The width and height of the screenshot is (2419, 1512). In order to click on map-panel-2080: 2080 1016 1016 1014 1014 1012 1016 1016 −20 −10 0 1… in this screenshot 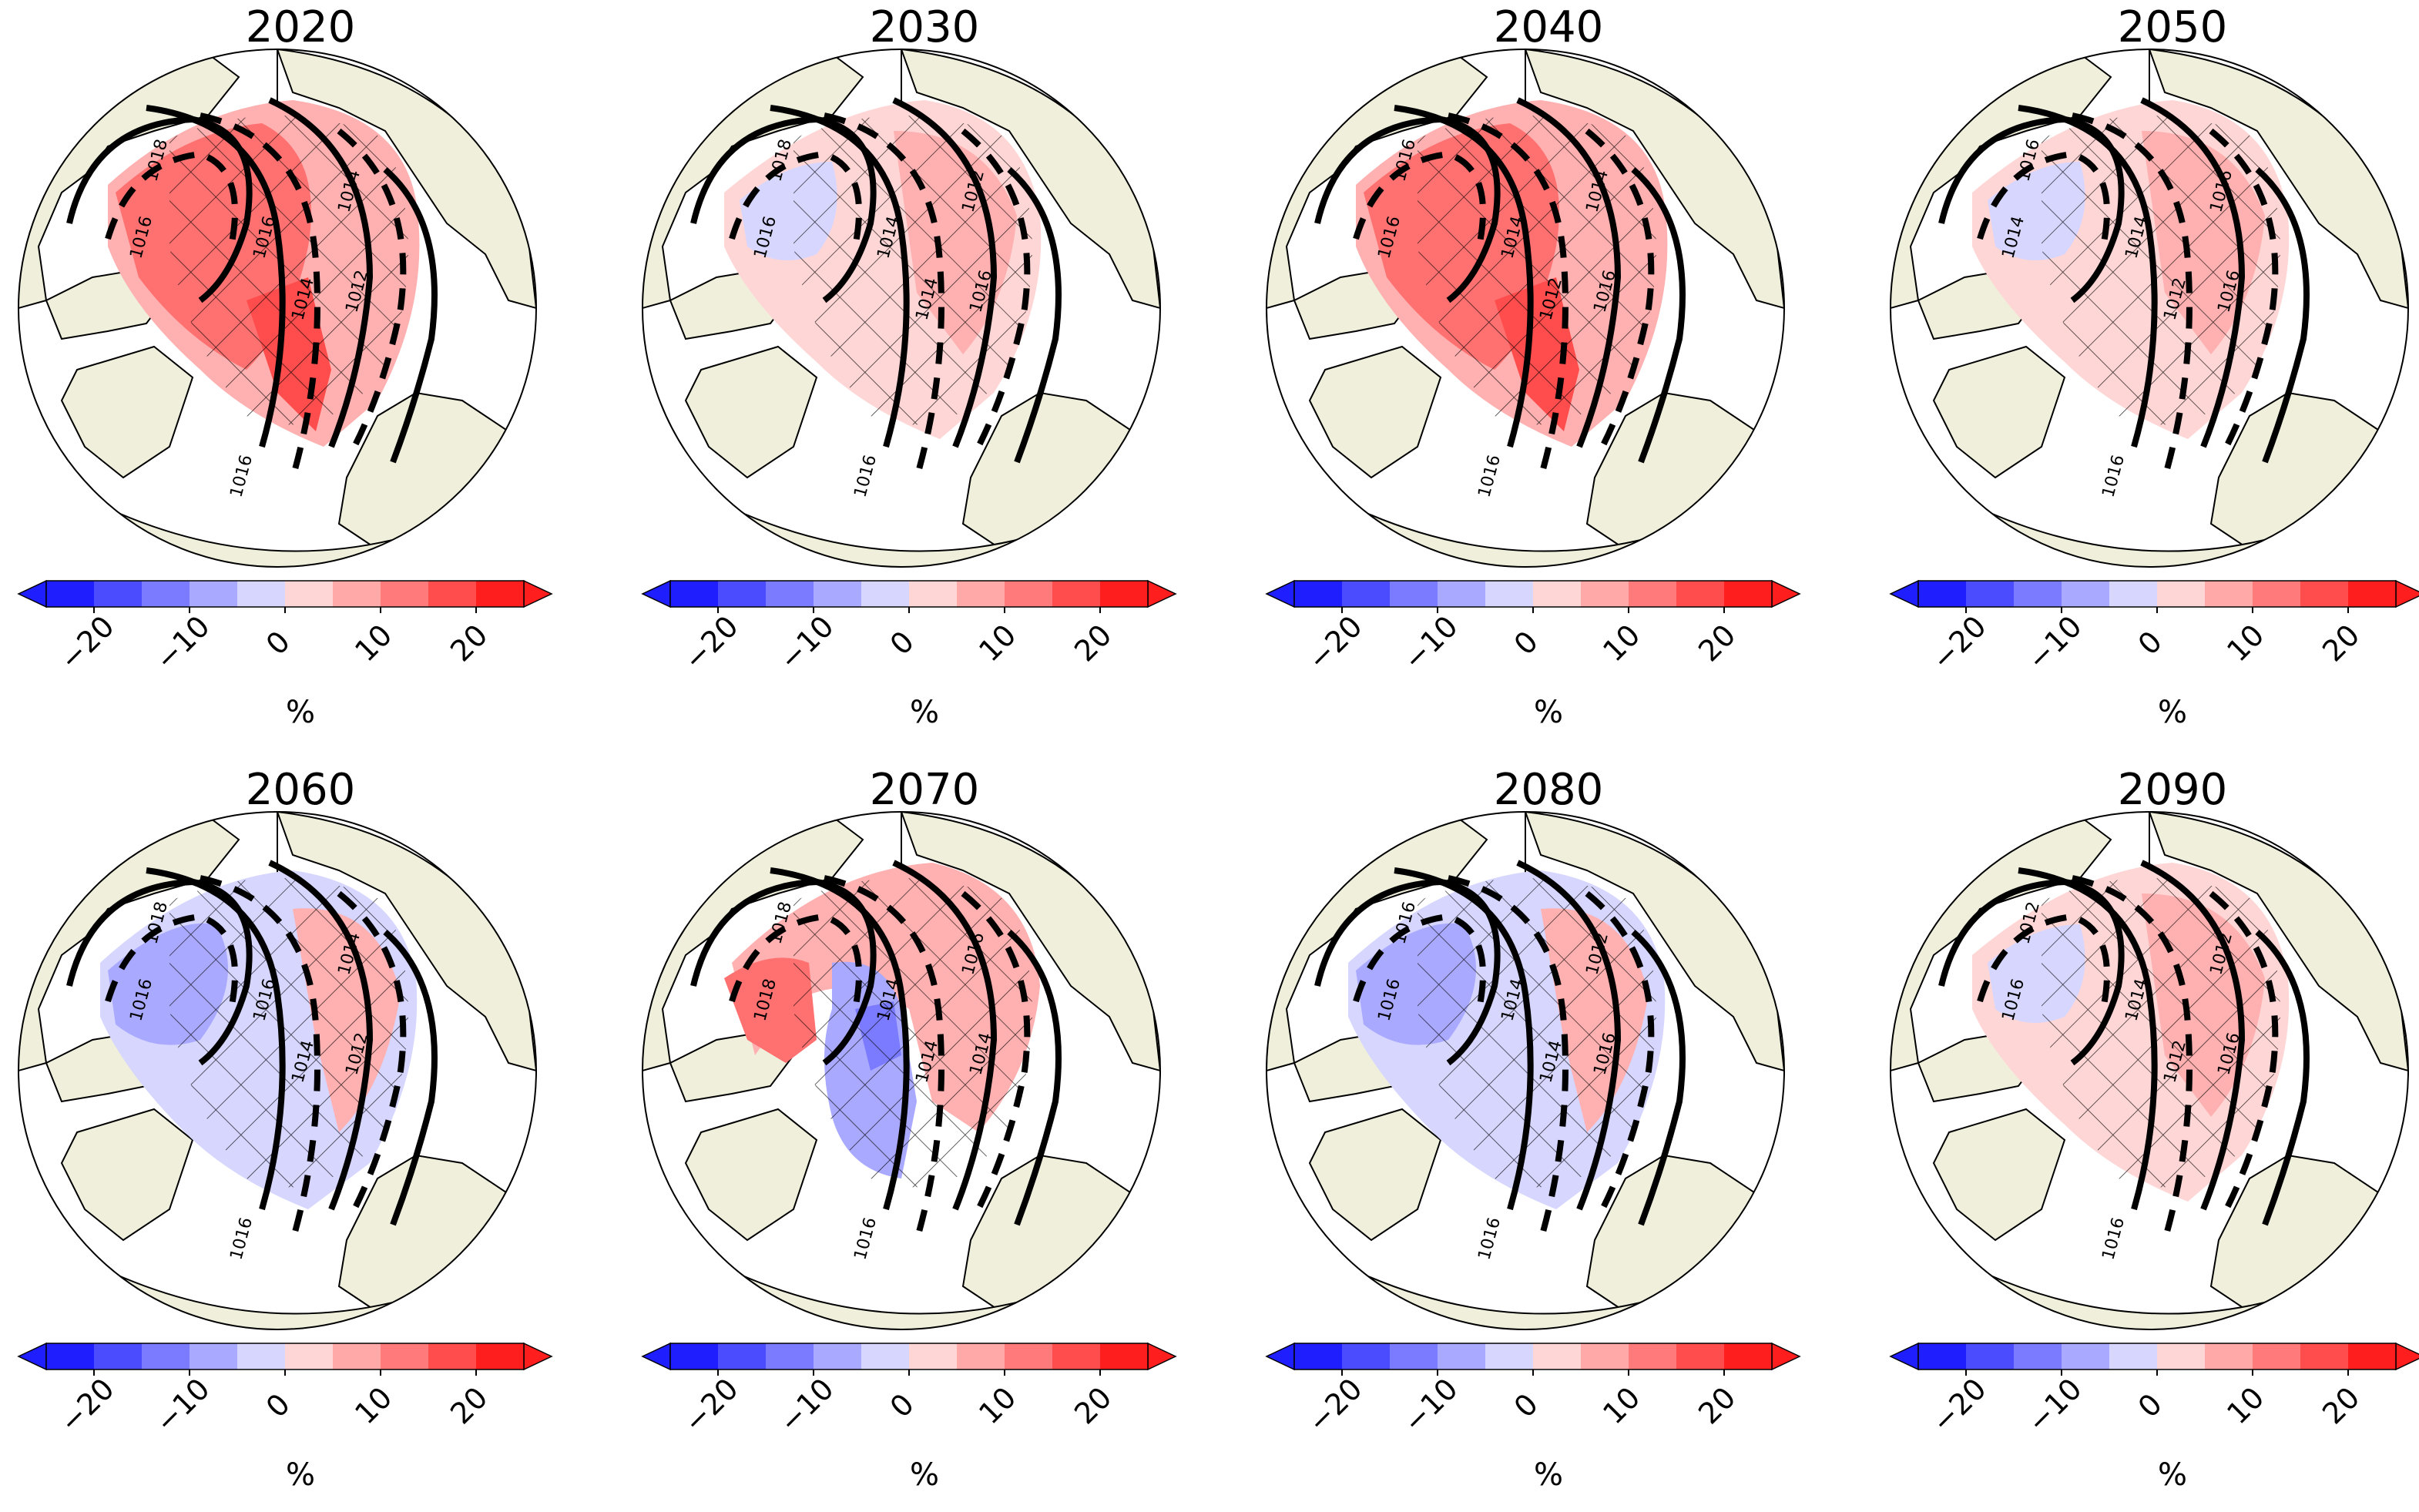, I will do `click(1549, 1132)`.